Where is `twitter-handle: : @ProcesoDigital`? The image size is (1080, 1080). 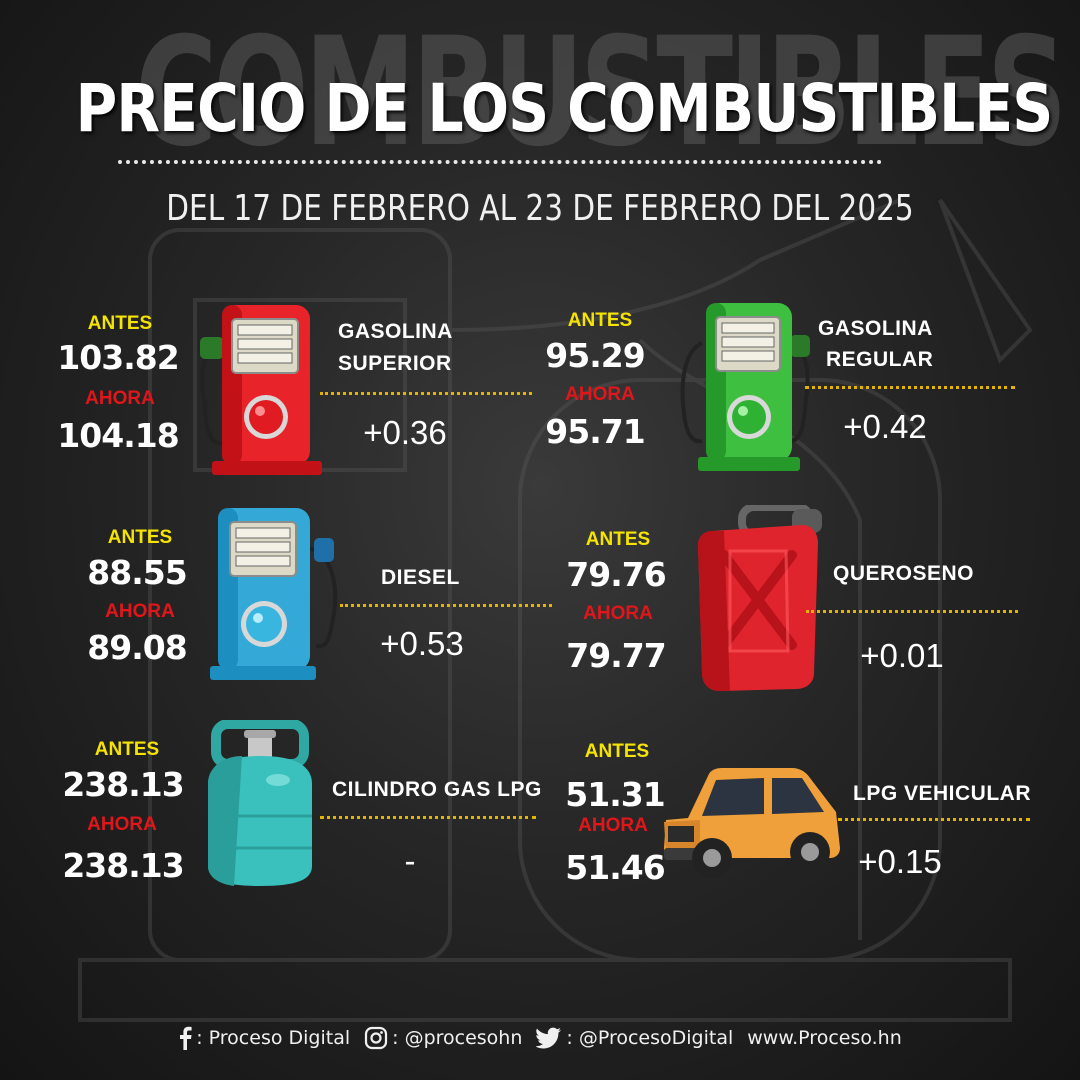 twitter-handle: : @ProcesoDigital is located at coordinates (650, 1038).